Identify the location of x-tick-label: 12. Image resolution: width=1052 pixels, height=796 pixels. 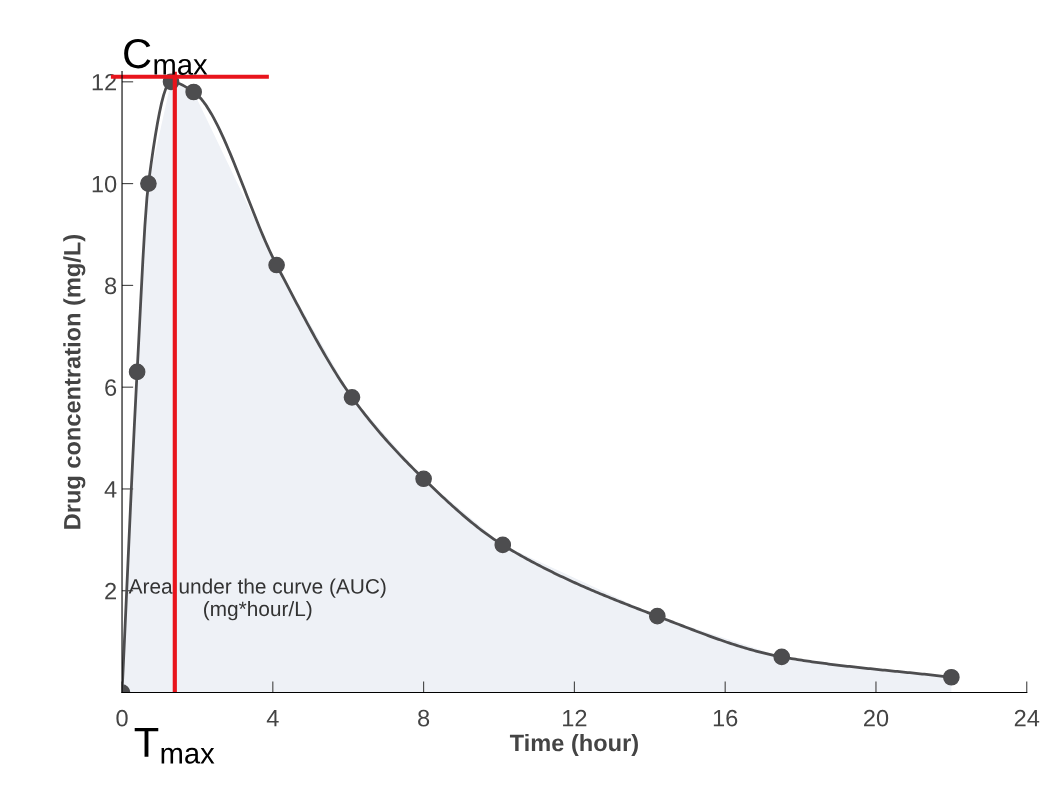
(575, 718).